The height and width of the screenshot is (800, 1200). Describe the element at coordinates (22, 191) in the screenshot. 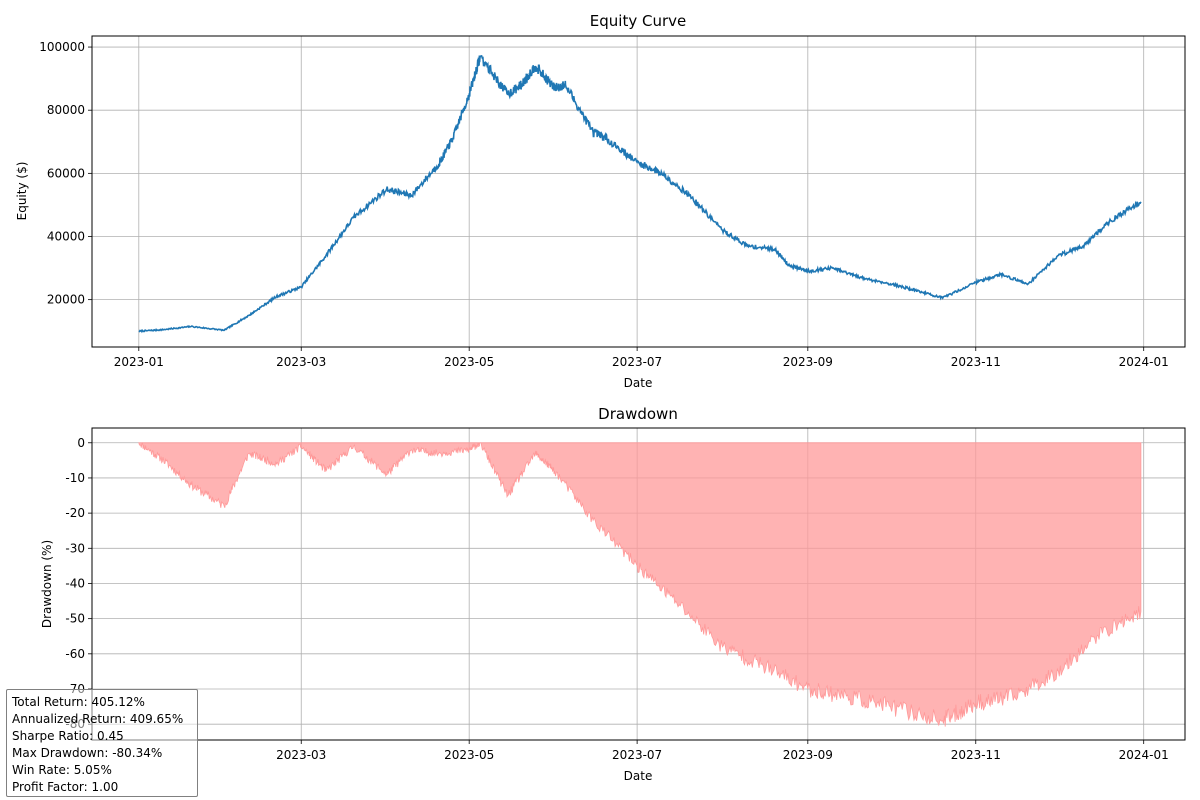

I see `equity-y-axis-label: Equity ($)` at that location.